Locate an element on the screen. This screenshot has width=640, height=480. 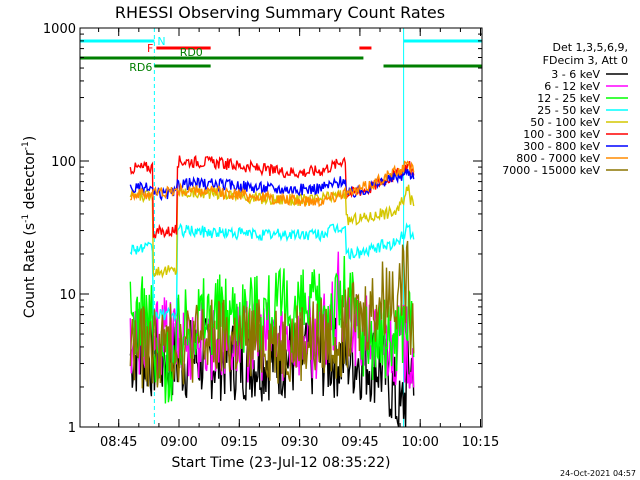
y-axis-label-sup1: -1 is located at coordinates (26, 218).